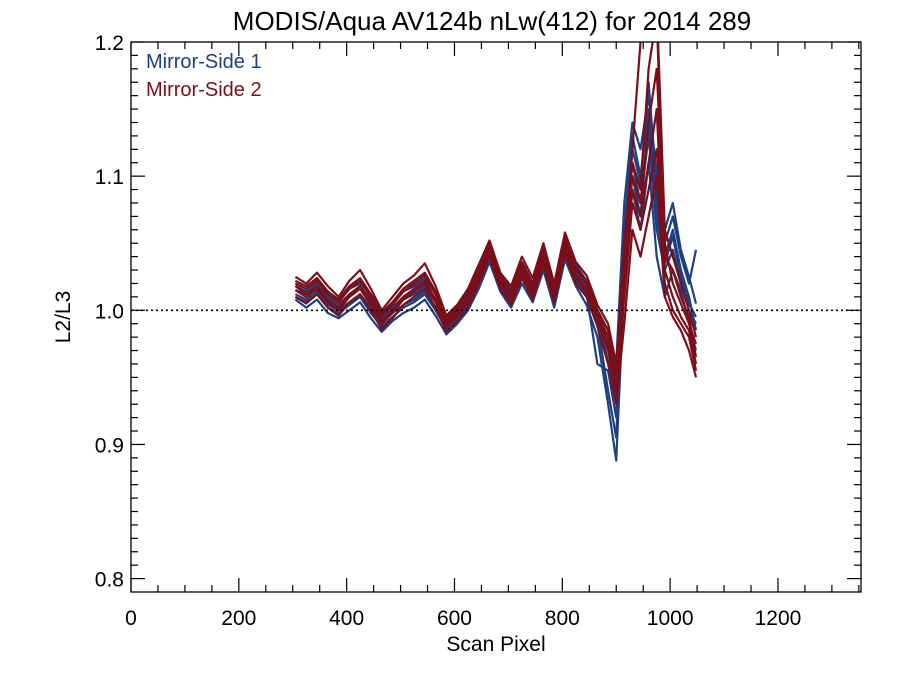 This screenshot has height=675, width=900. What do you see at coordinates (495, 644) in the screenshot?
I see `x-axis-label: Scan Pixel` at bounding box center [495, 644].